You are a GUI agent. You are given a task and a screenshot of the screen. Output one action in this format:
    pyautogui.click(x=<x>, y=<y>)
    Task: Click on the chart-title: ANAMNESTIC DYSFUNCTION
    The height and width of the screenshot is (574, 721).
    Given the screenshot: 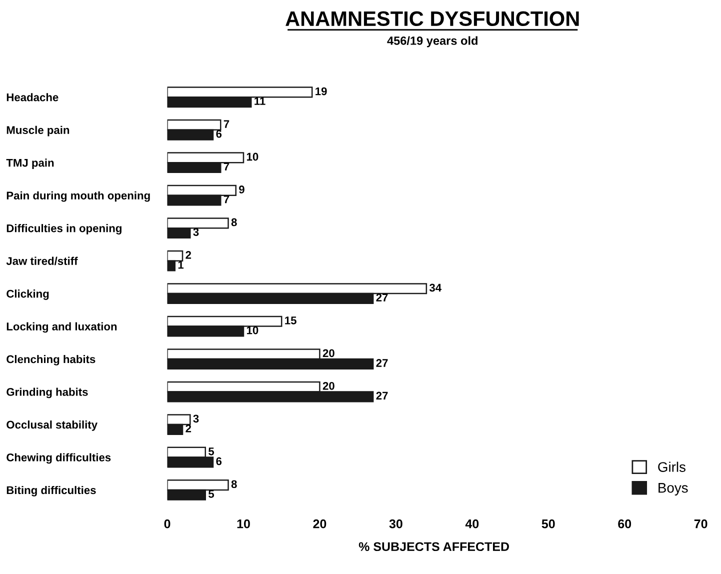 What is the action you would take?
    pyautogui.click(x=432, y=18)
    